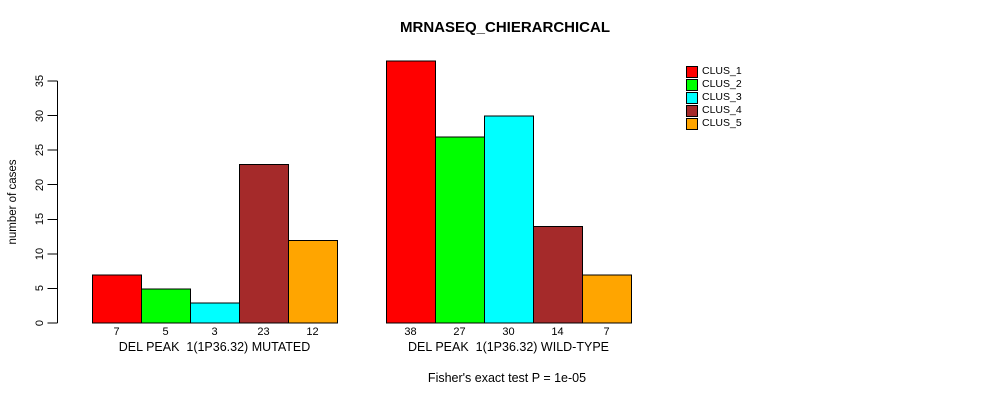 The image size is (990, 400). Describe the element at coordinates (40, 81) in the screenshot. I see `y-tick-label: 35` at that location.